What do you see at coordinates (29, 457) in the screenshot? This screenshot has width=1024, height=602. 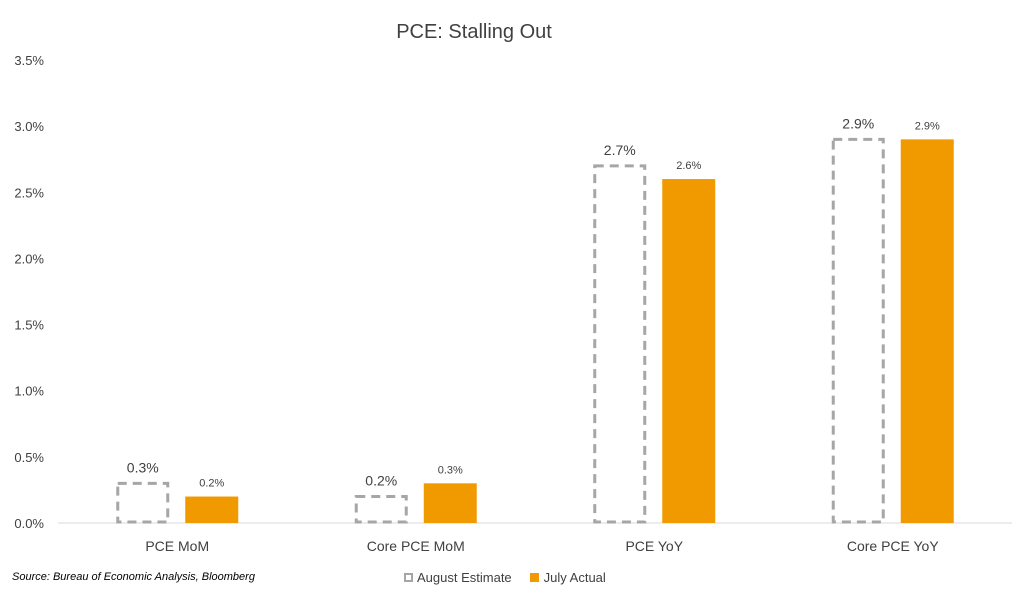 I see `y-tick-label: 0.5%` at bounding box center [29, 457].